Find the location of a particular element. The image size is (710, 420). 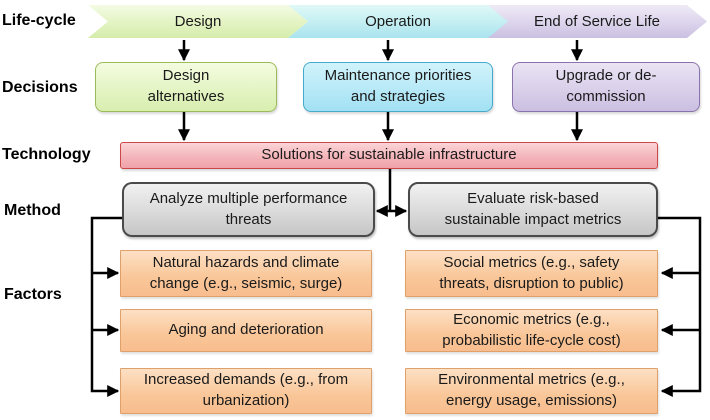

chevron-stage-end-of-service-life: End of Service Life is located at coordinates (597, 21).